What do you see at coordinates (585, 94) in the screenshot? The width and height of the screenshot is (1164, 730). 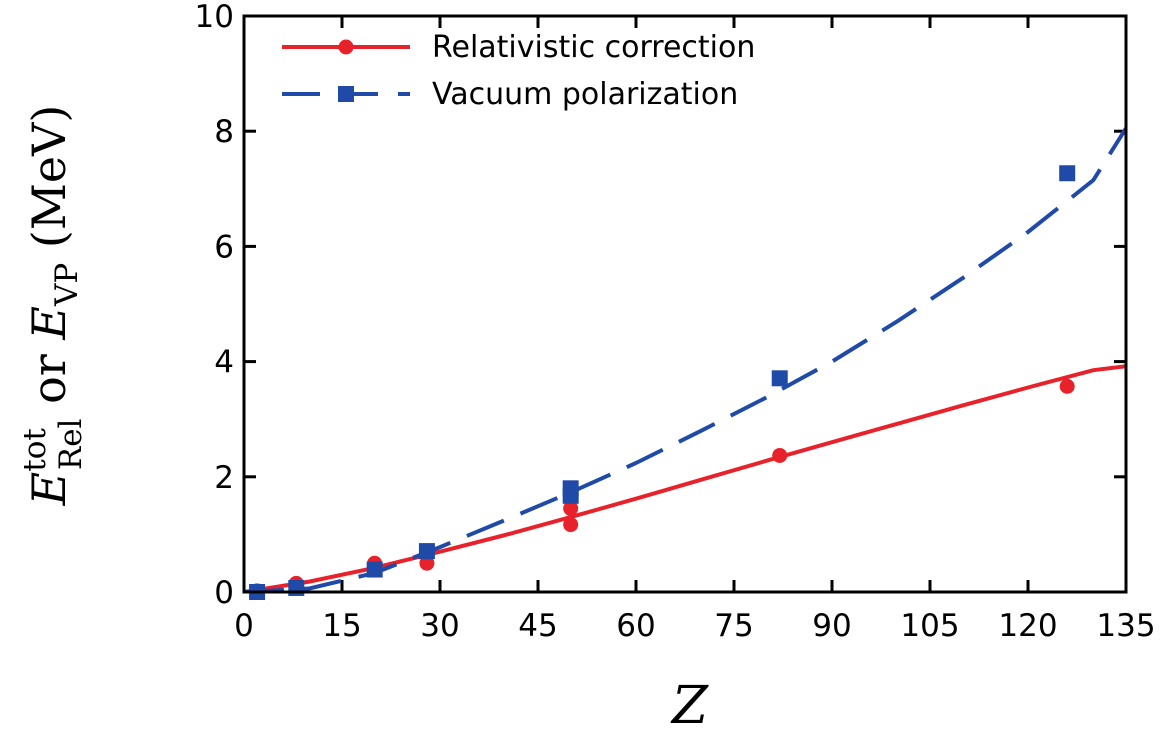 I see `legend-label-1: Vacuum polarization` at bounding box center [585, 94].